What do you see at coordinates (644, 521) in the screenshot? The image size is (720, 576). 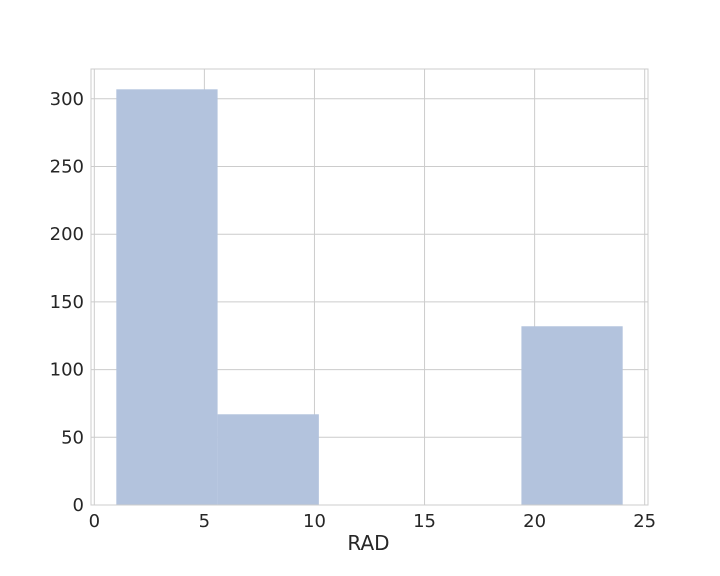 I see `x-tick-label: 25` at bounding box center [644, 521].